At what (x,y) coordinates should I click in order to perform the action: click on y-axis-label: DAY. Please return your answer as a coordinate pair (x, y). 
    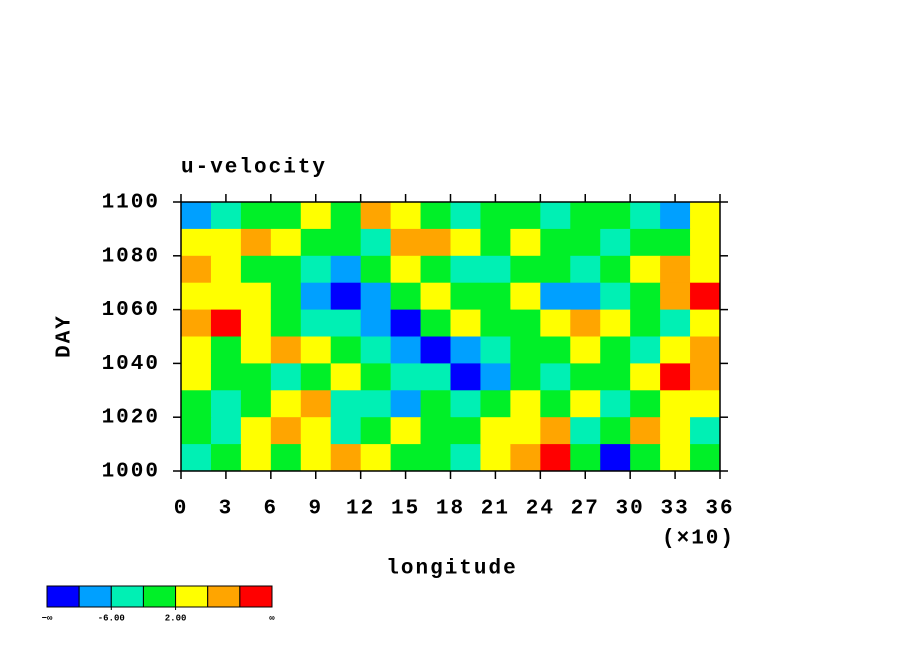
    Looking at the image, I should click on (65, 336).